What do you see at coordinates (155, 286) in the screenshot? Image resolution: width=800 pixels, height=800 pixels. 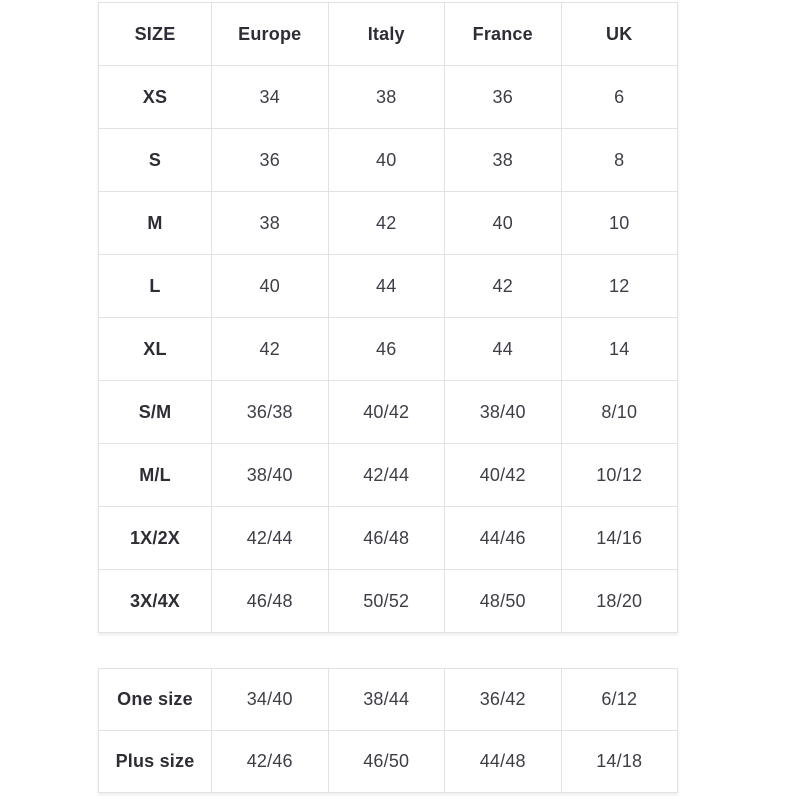 I see `row-label: L` at bounding box center [155, 286].